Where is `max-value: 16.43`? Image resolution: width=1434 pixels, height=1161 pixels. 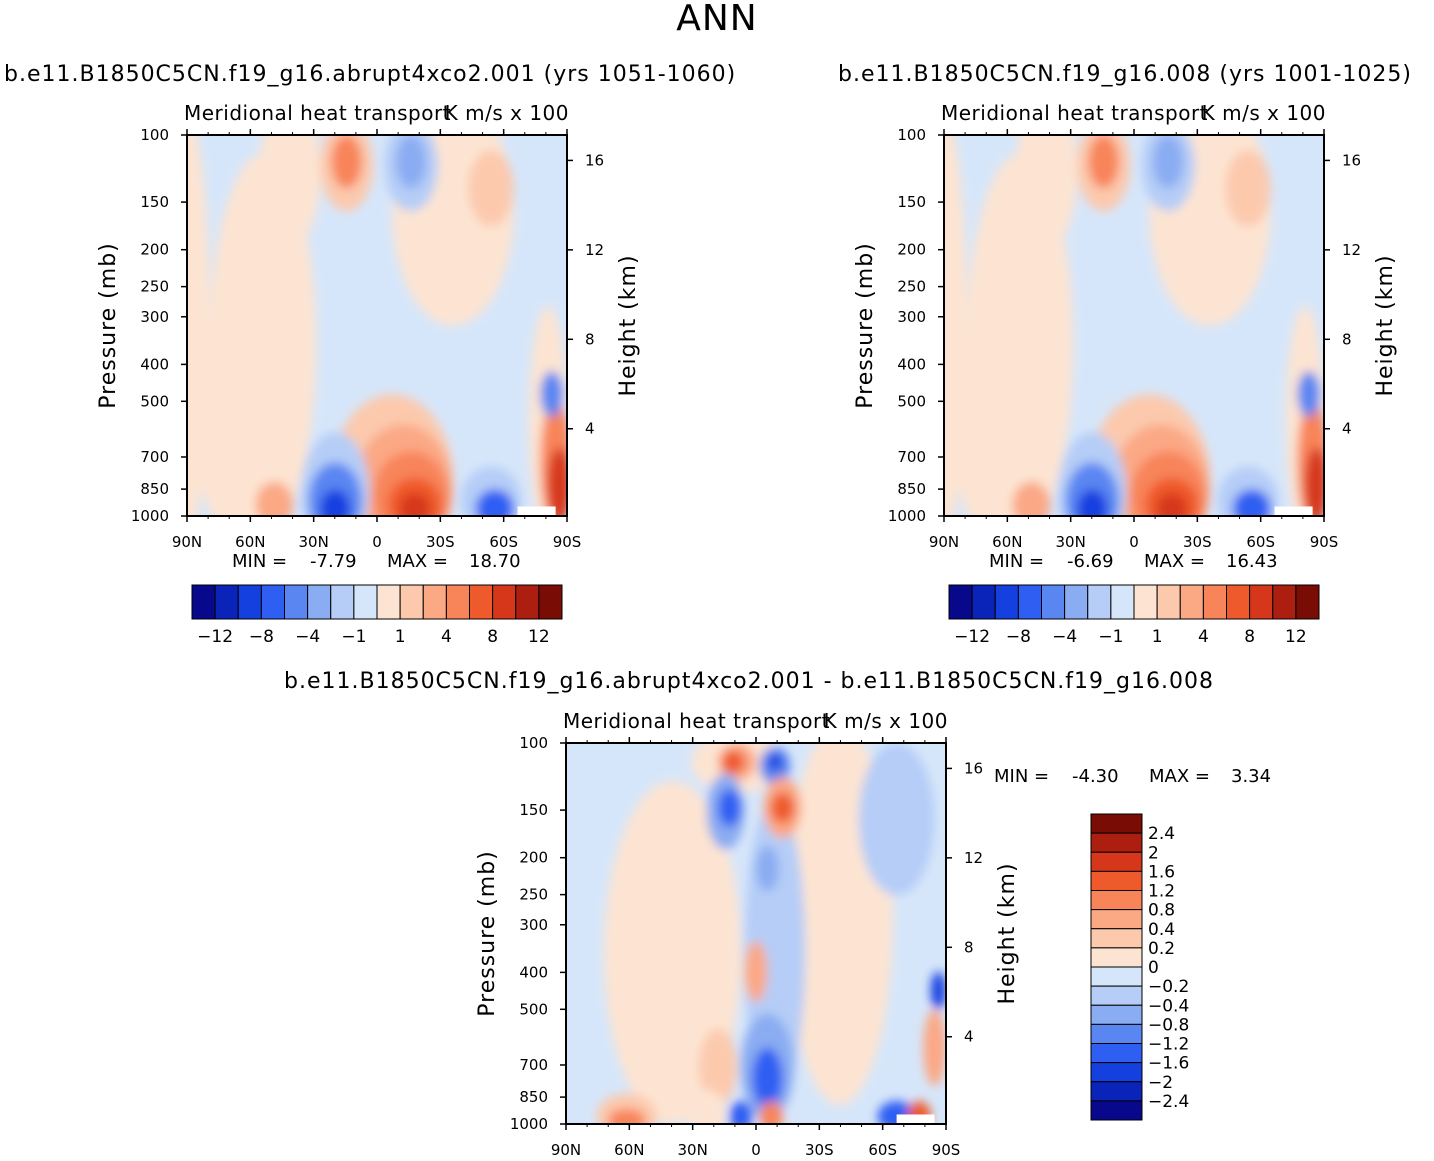
max-value: 16.43 is located at coordinates (1252, 561).